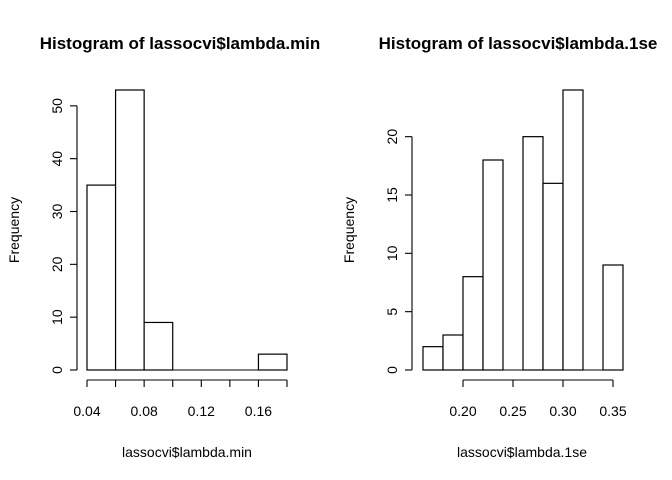 Image resolution: width=672 pixels, height=480 pixels. What do you see at coordinates (612, 411) in the screenshot?
I see `x-tick-label: 0.35` at bounding box center [612, 411].